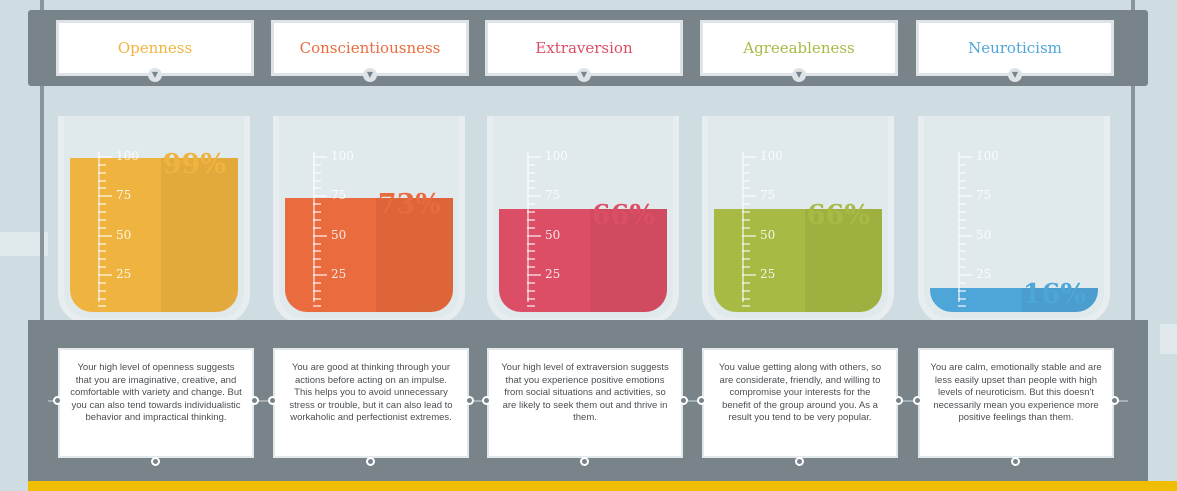 The height and width of the screenshot is (491, 1177). I want to click on background-shape, so click(1168, 339).